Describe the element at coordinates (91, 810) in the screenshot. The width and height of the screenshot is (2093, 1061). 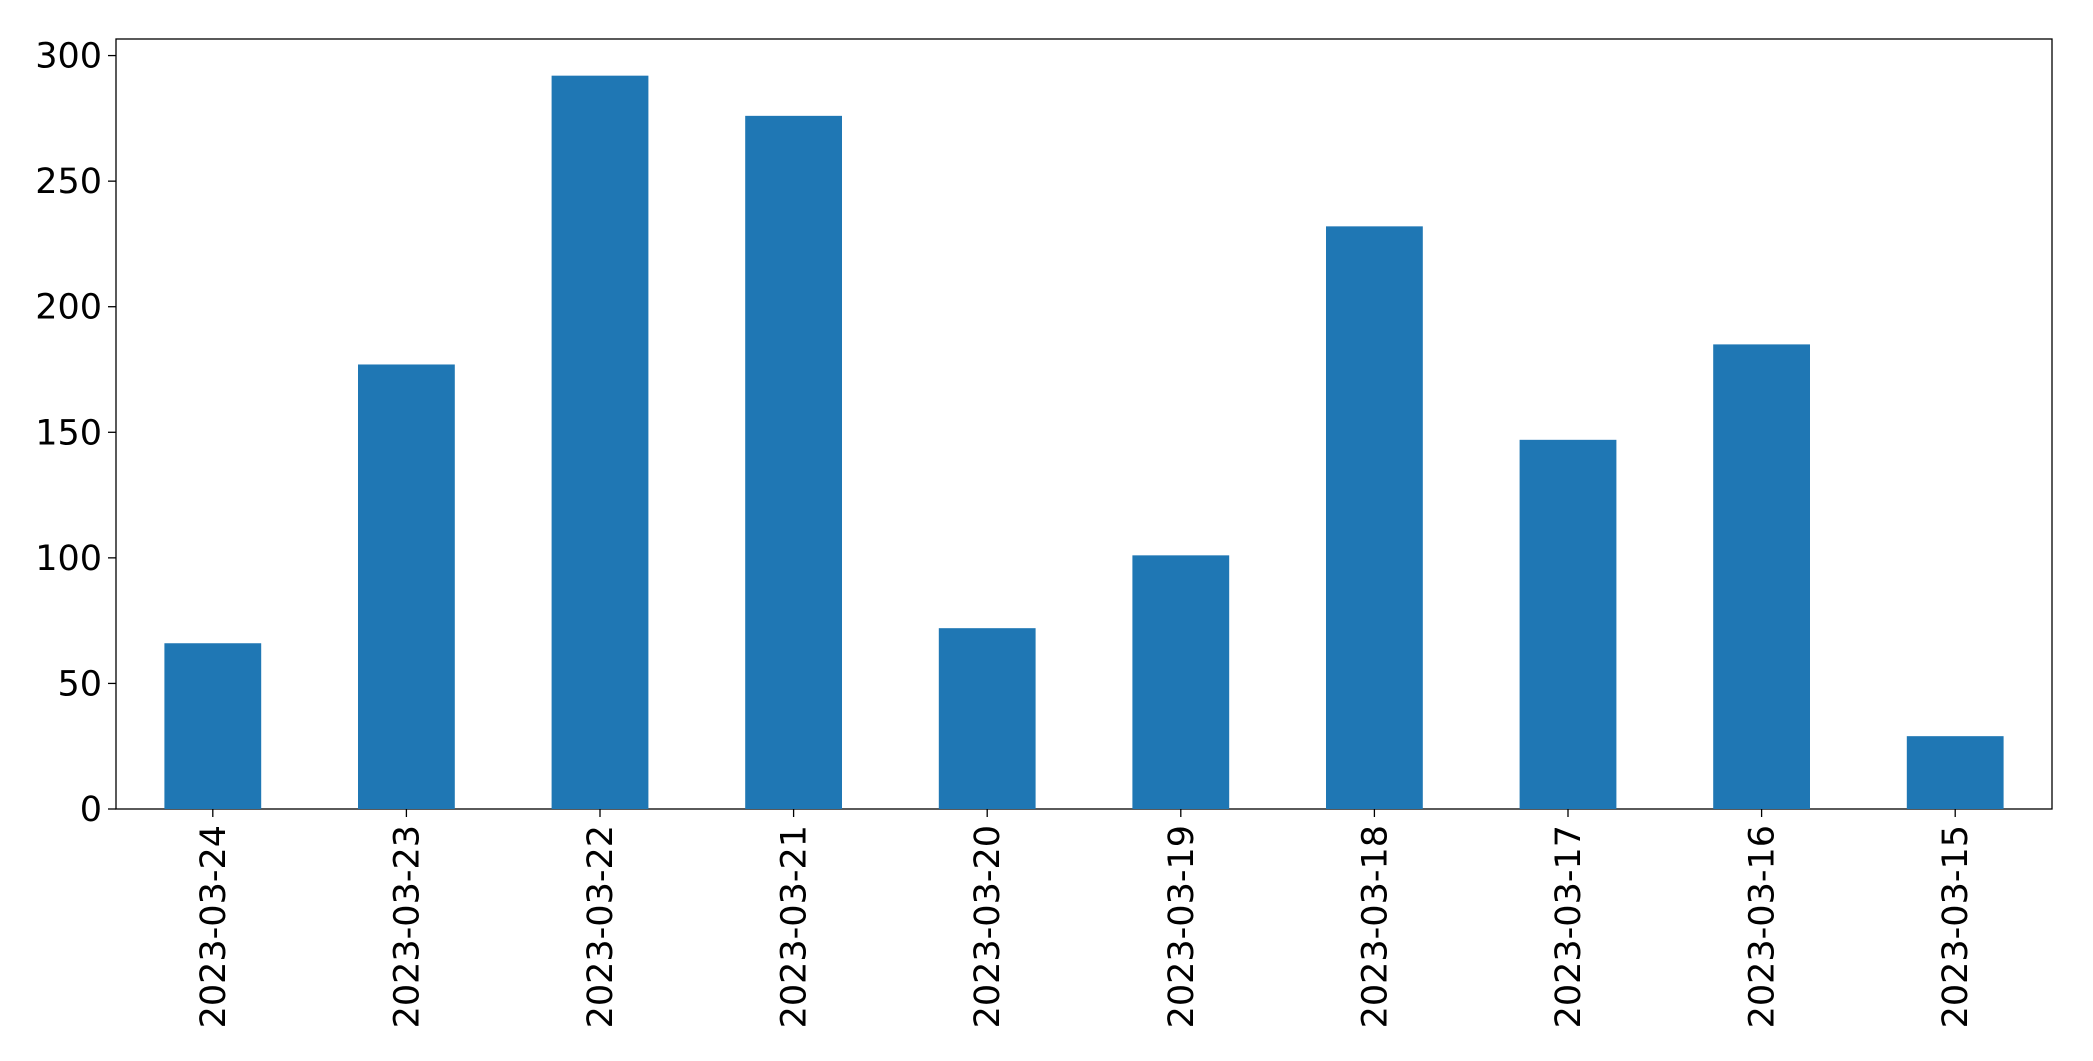
I see `y-tick-label: 0` at that location.